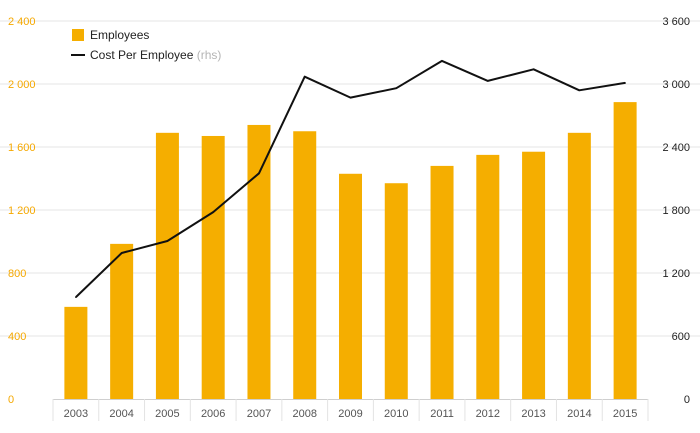  What do you see at coordinates (676, 85) in the screenshot?
I see `right-tick-label: 3 000` at bounding box center [676, 85].